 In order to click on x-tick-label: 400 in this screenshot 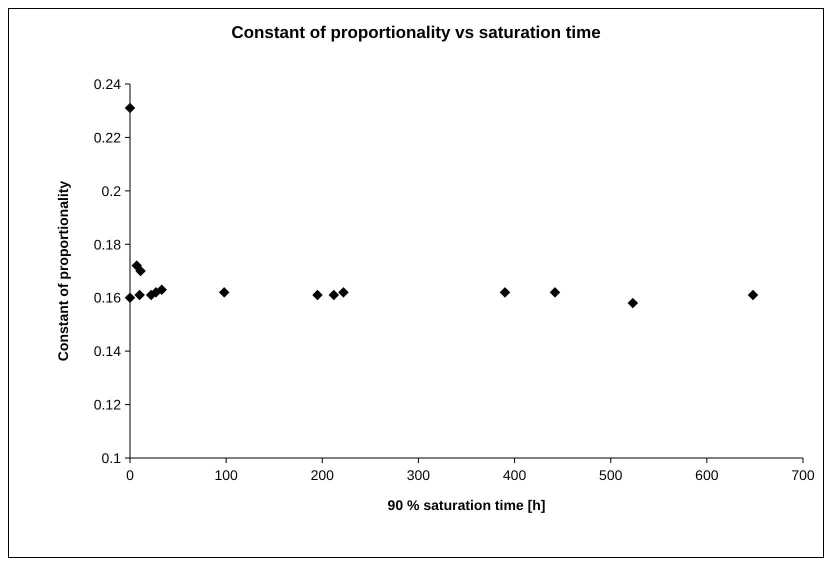, I will do `click(514, 475)`.